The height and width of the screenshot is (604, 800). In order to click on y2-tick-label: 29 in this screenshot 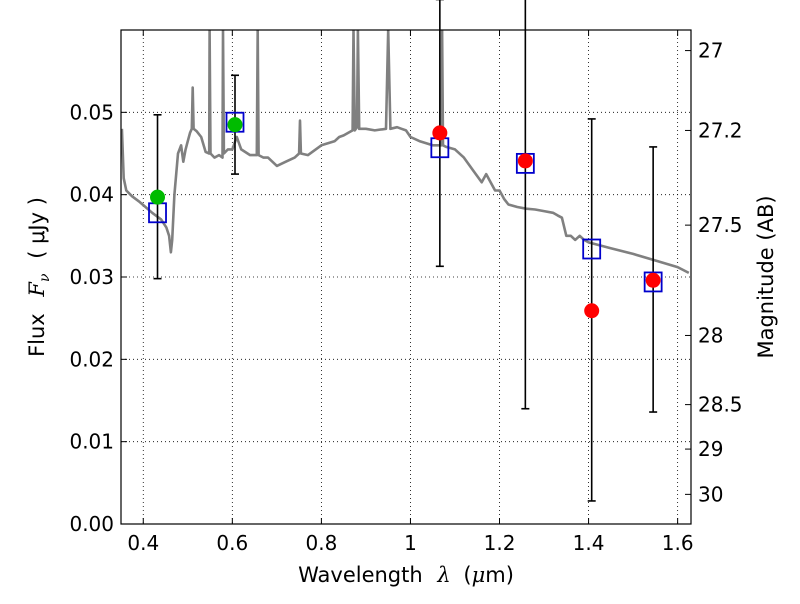, I will do `click(710, 449)`.